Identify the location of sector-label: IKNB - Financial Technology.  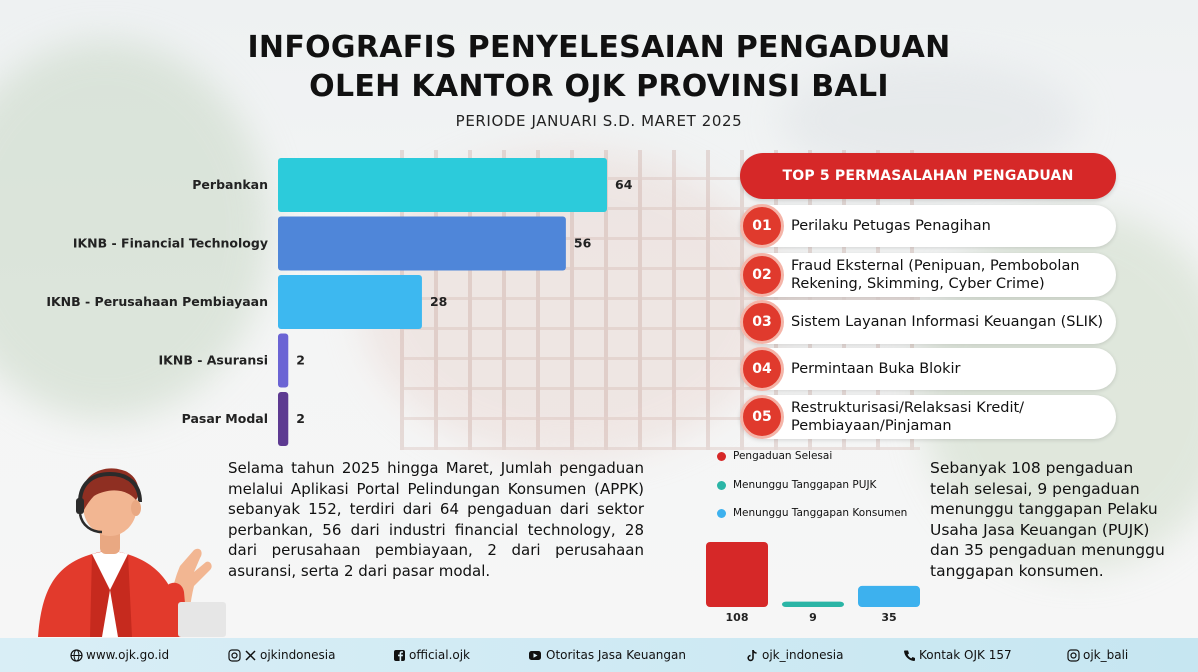
(170, 243).